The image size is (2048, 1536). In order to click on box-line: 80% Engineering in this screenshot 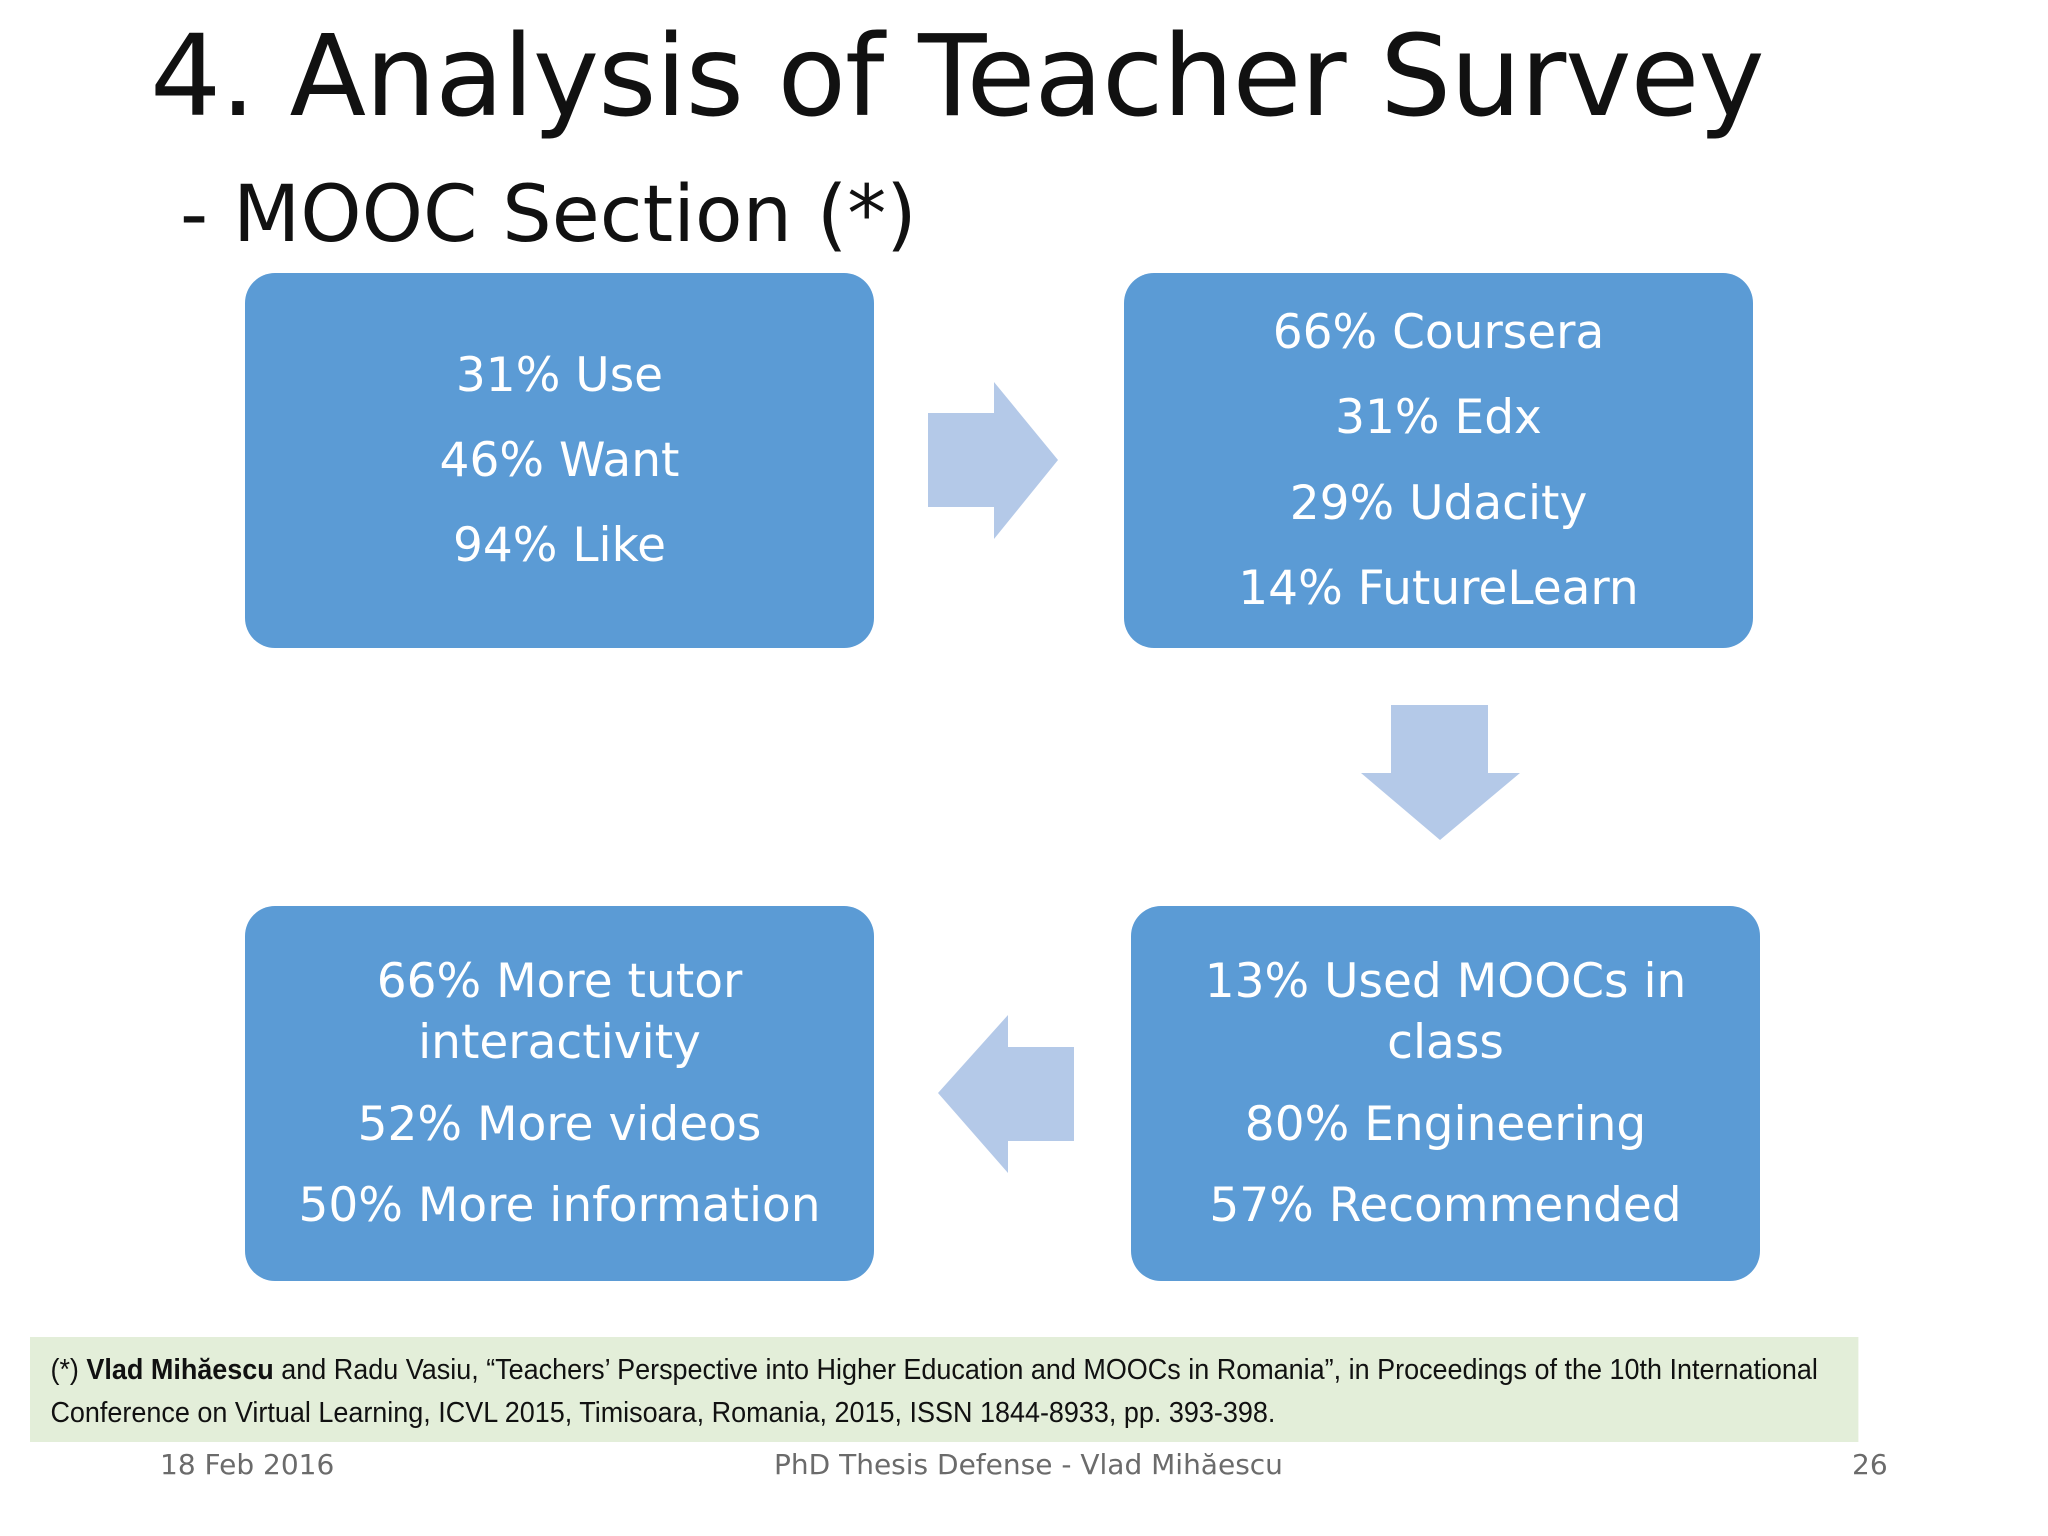, I will do `click(1445, 1124)`.